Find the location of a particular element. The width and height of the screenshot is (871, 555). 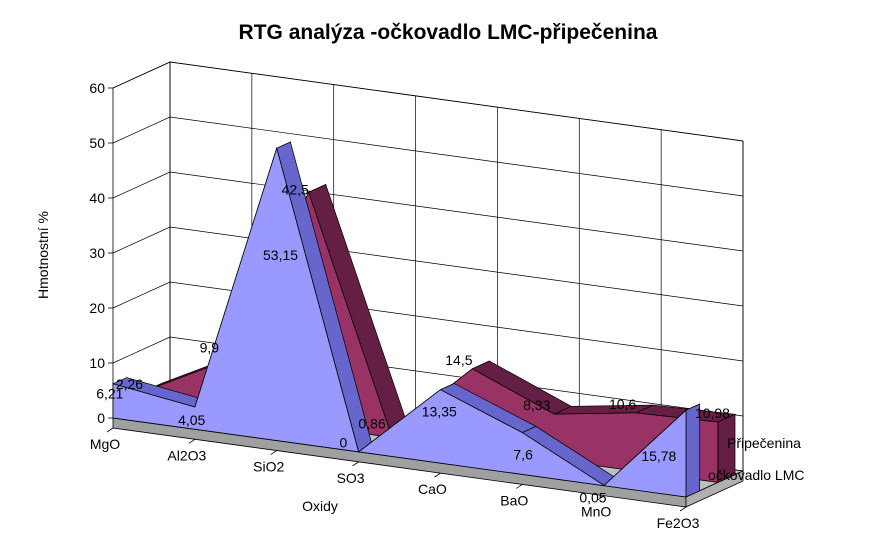

ockovadlo-data-label: 6,21 is located at coordinates (109, 394).